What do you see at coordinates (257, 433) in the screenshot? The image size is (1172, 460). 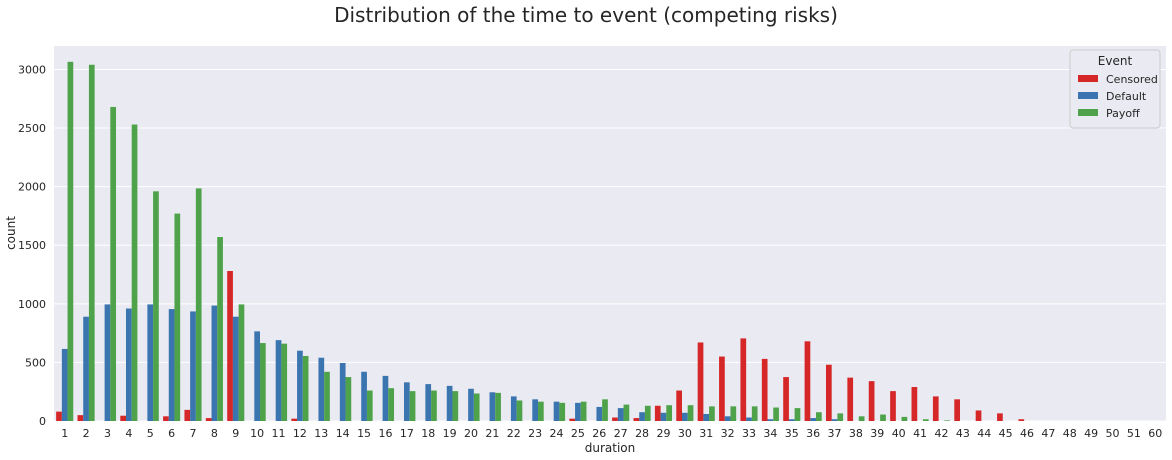 I see `x-tick-label: 10` at bounding box center [257, 433].